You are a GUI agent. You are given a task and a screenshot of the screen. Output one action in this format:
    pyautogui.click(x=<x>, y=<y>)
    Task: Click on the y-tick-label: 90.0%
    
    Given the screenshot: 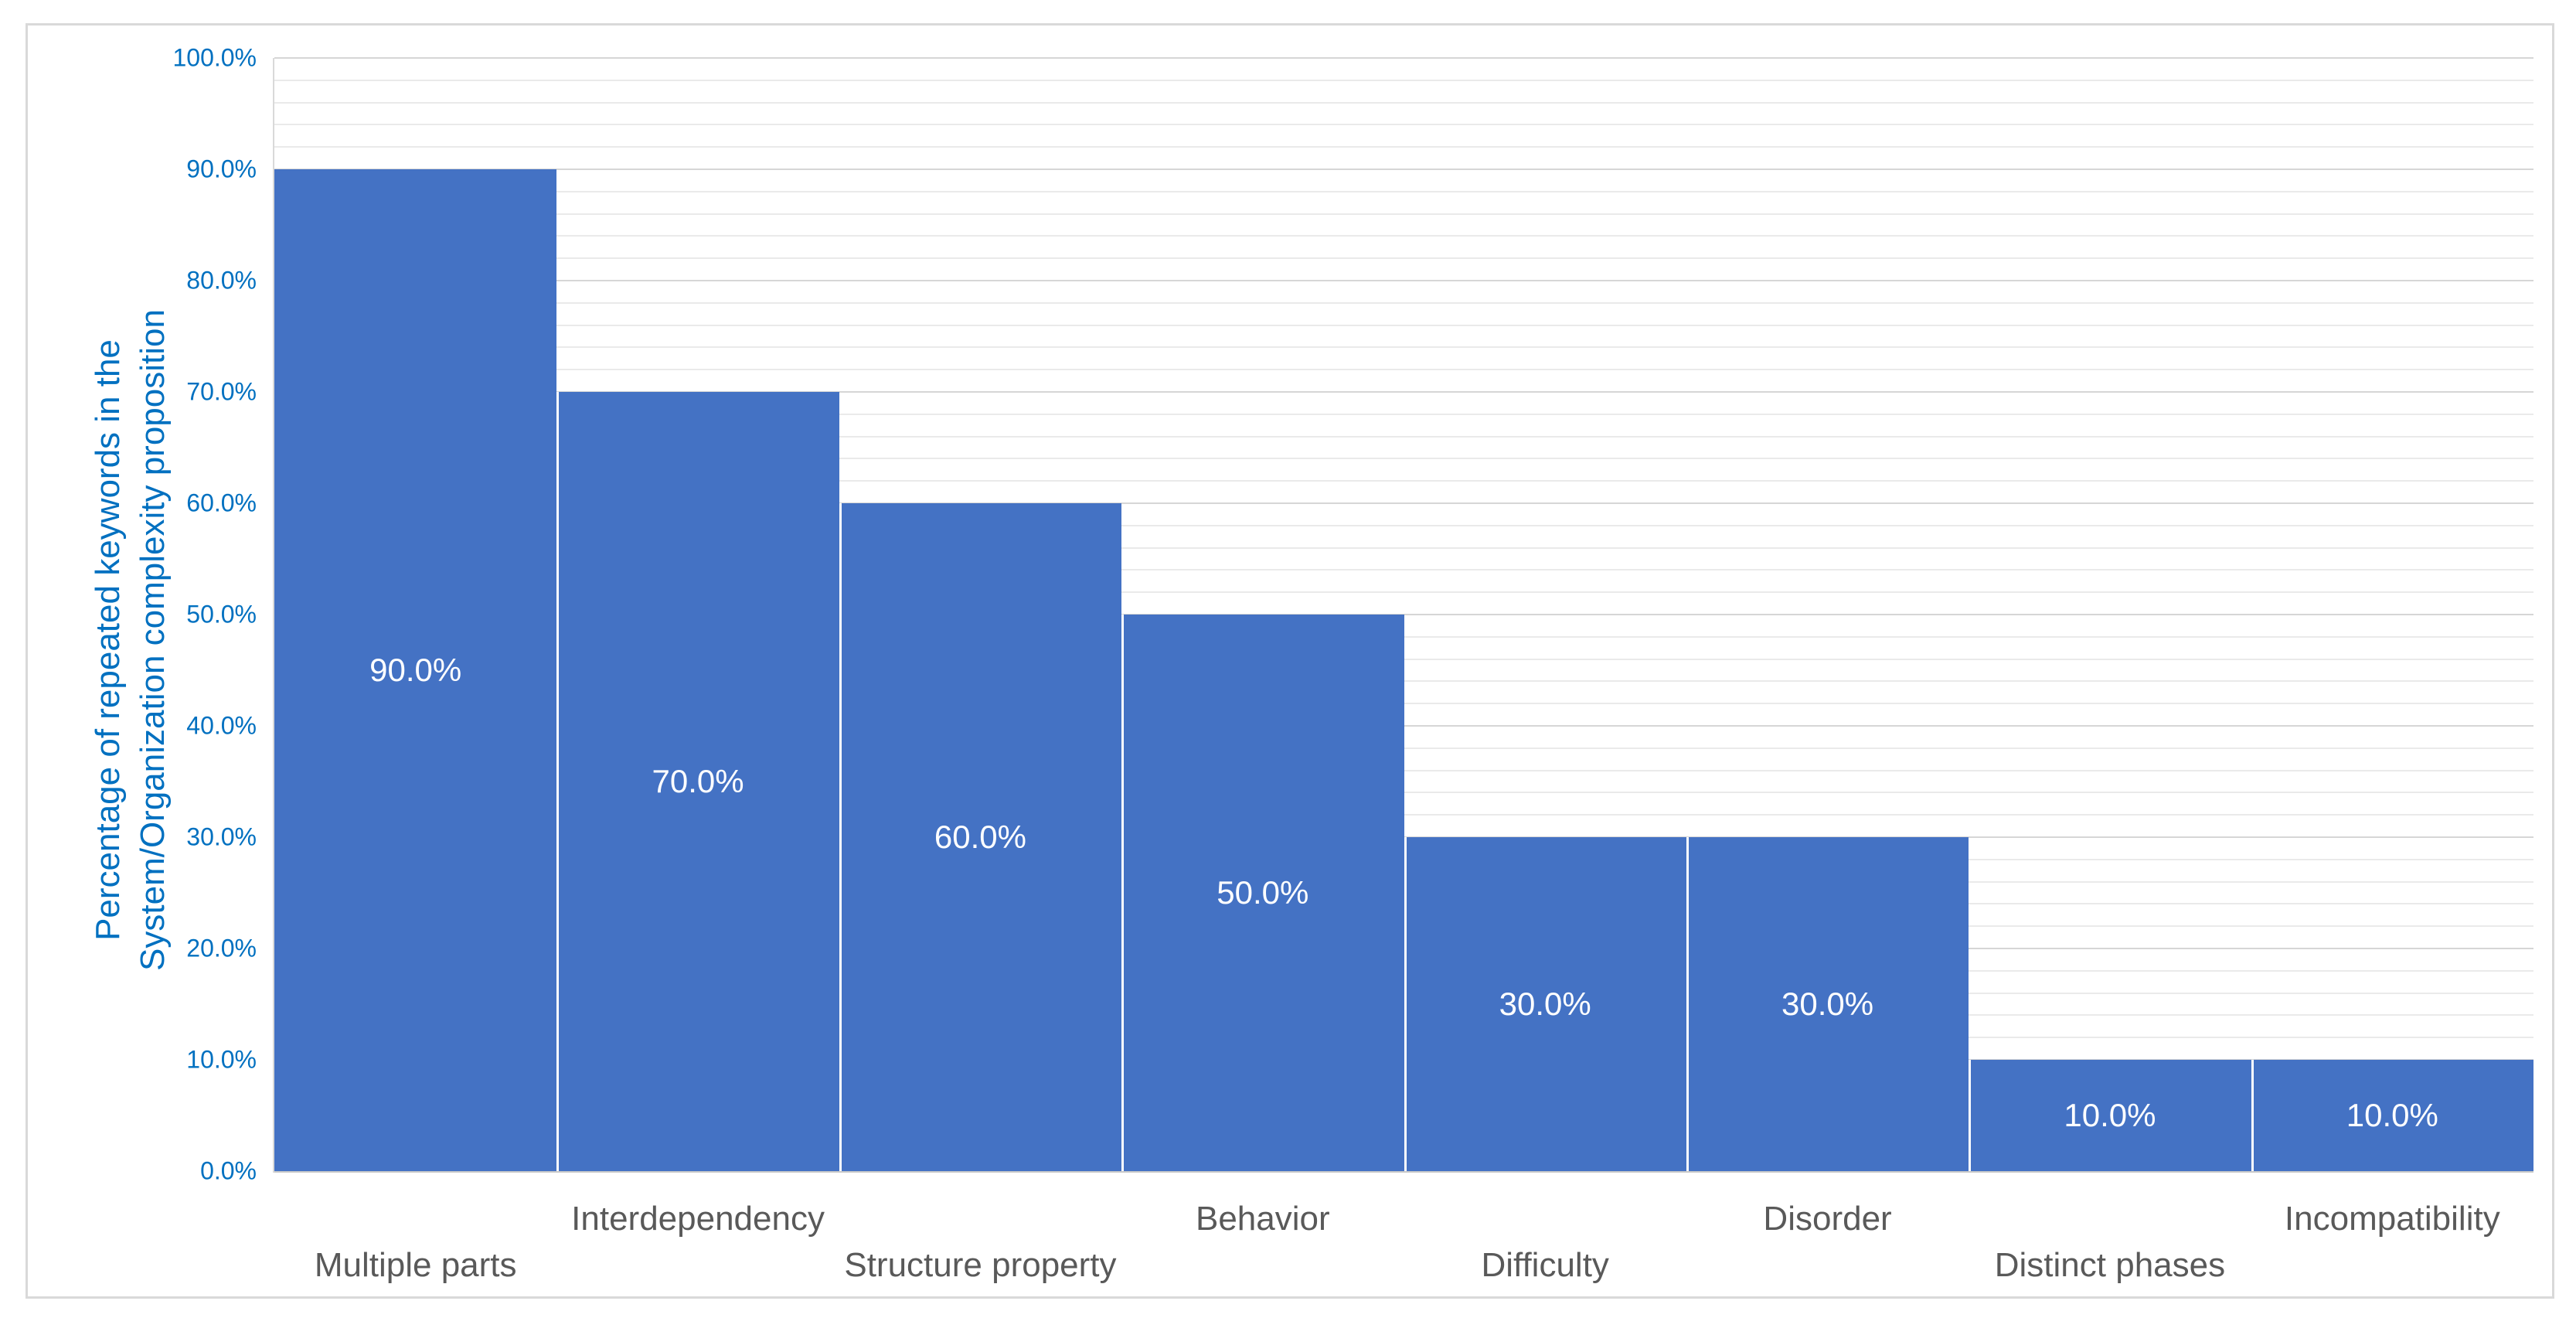 What is the action you would take?
    pyautogui.click(x=222, y=169)
    